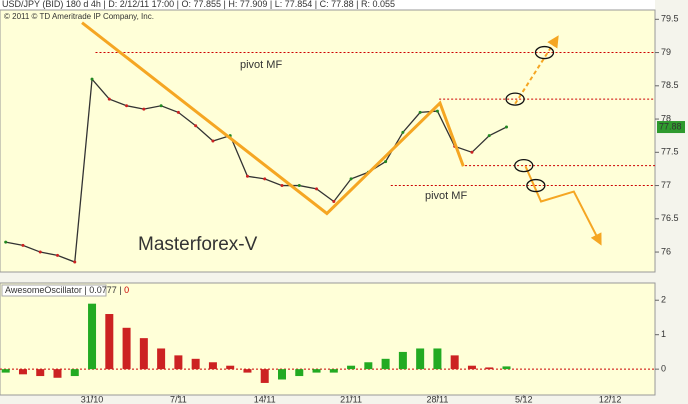  What do you see at coordinates (670, 218) in the screenshot?
I see `y-tick-label: 76.5` at bounding box center [670, 218].